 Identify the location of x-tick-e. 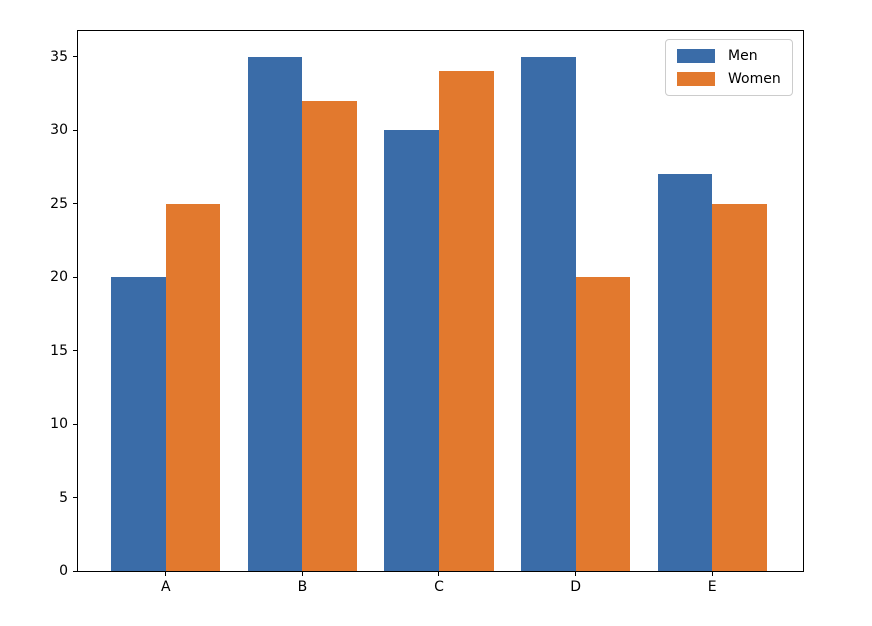
(712, 573).